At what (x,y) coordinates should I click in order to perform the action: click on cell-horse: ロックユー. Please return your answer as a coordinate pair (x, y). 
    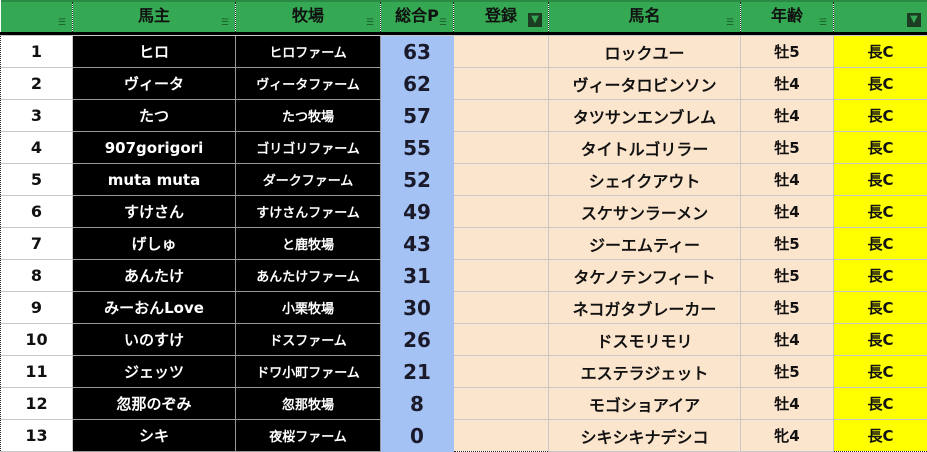
    Looking at the image, I should click on (645, 52).